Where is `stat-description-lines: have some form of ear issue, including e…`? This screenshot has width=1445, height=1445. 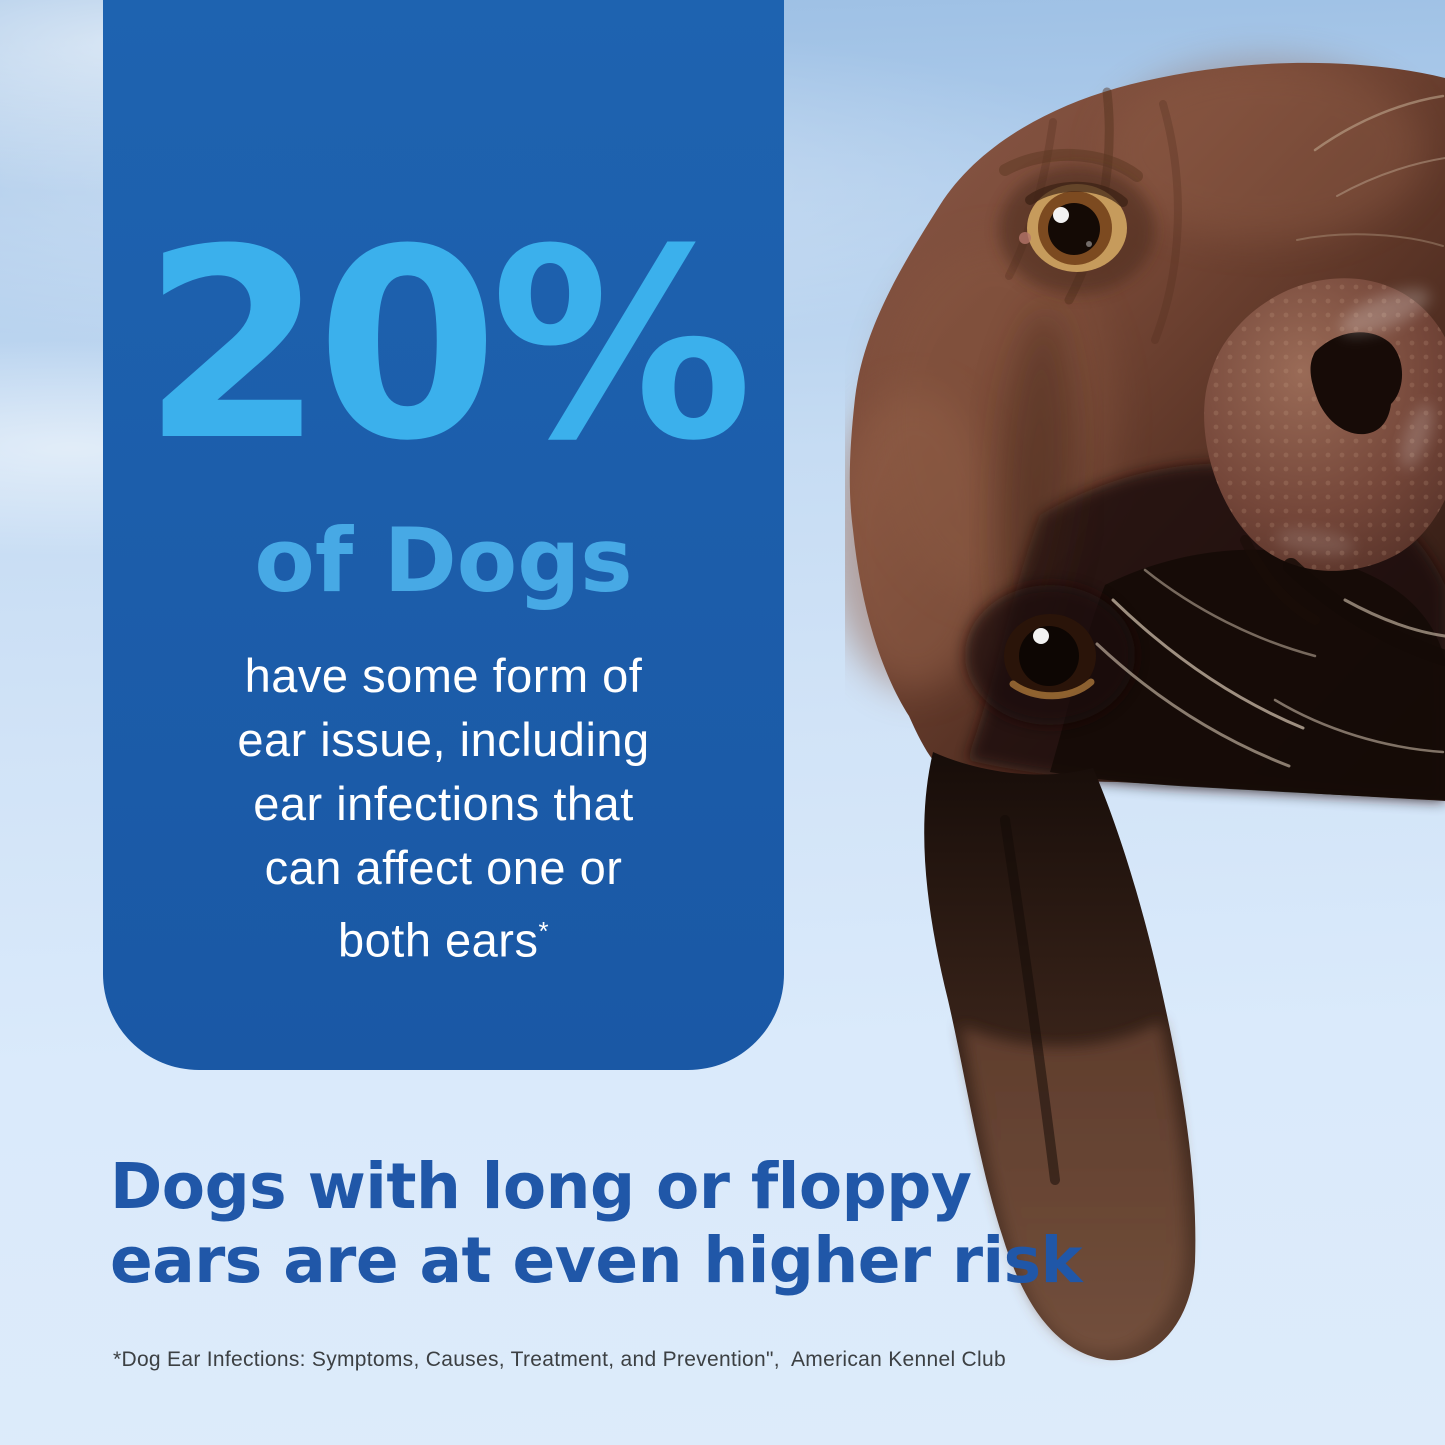 stat-description-lines: have some form of ear issue, including e… is located at coordinates (443, 771).